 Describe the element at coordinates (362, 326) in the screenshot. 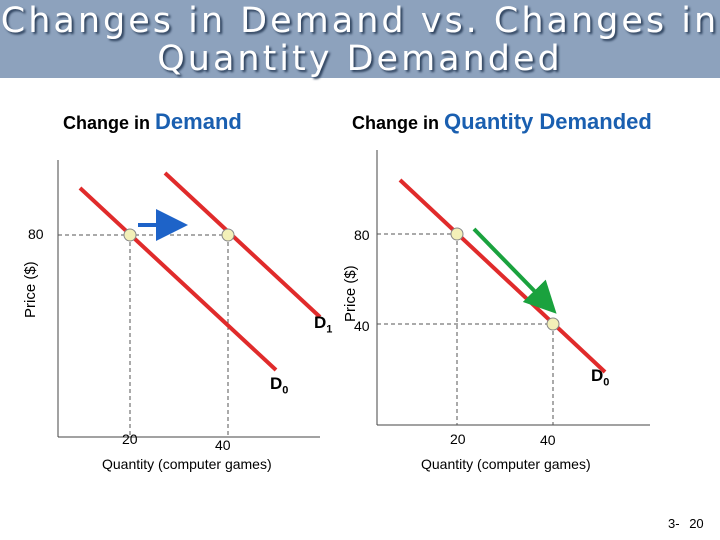

I see `right-price-tick-40: 40` at that location.